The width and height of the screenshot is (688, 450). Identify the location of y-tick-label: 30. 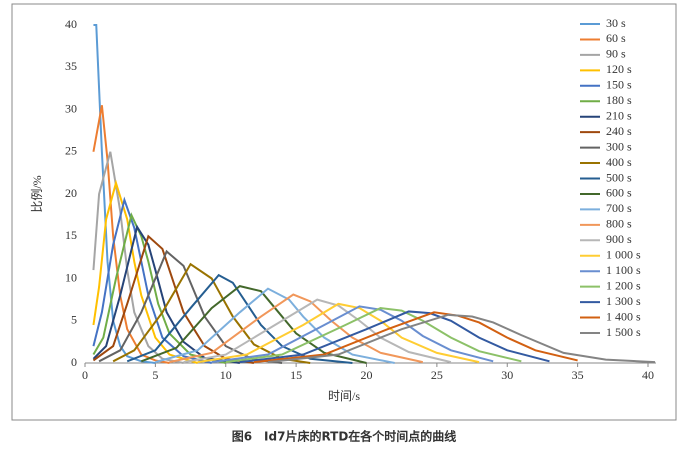
(71, 108).